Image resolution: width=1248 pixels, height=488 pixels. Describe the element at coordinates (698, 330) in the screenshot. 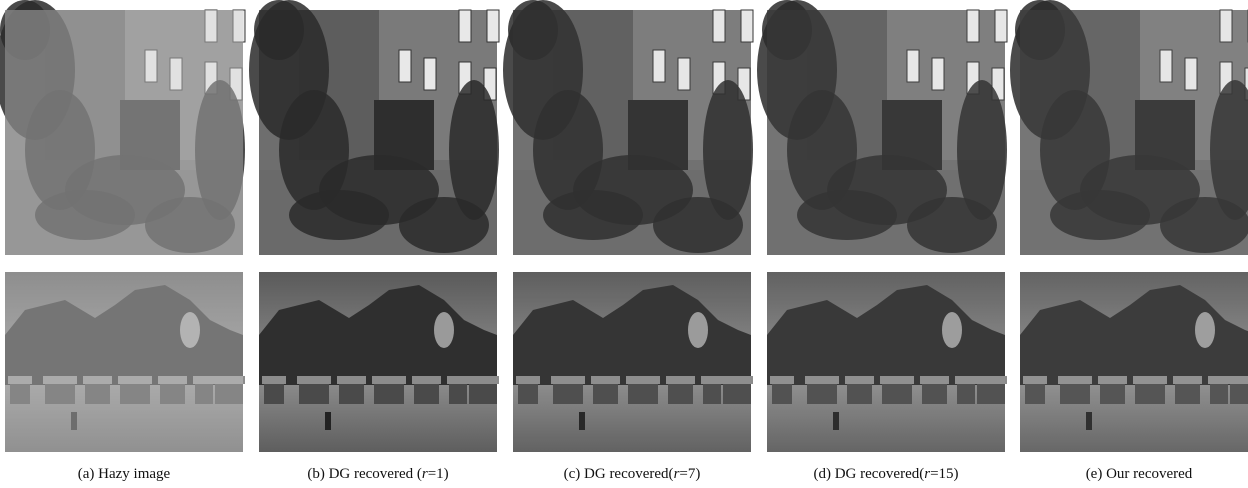

I see `cliff-highlight` at that location.